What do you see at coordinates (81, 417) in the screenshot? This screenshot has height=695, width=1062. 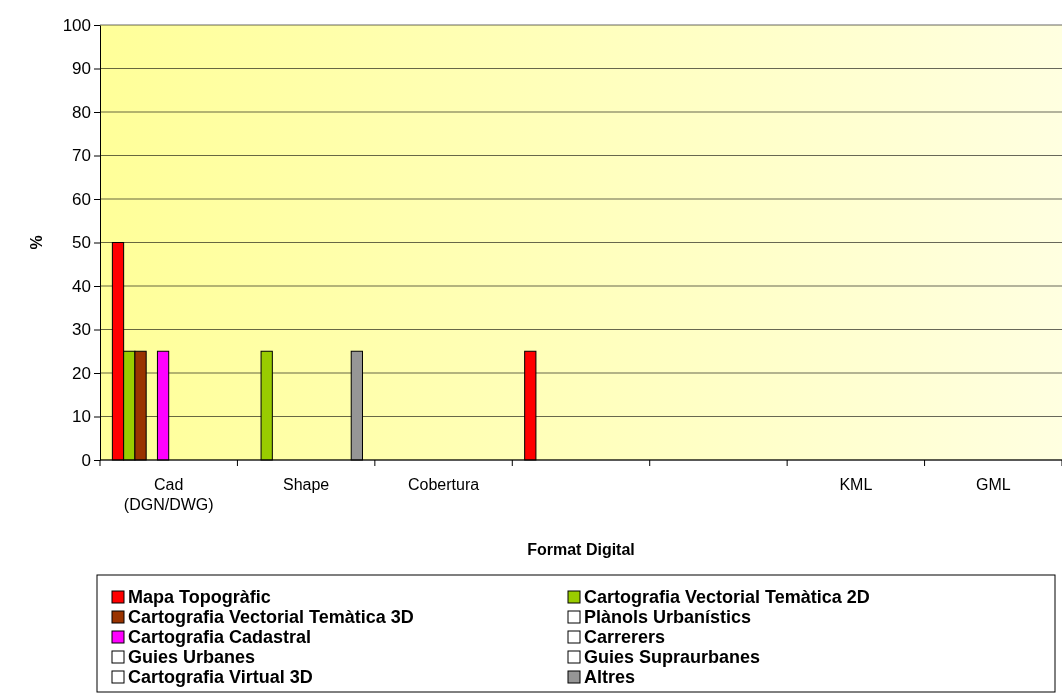 I see `y-tick-label: 10` at bounding box center [81, 417].